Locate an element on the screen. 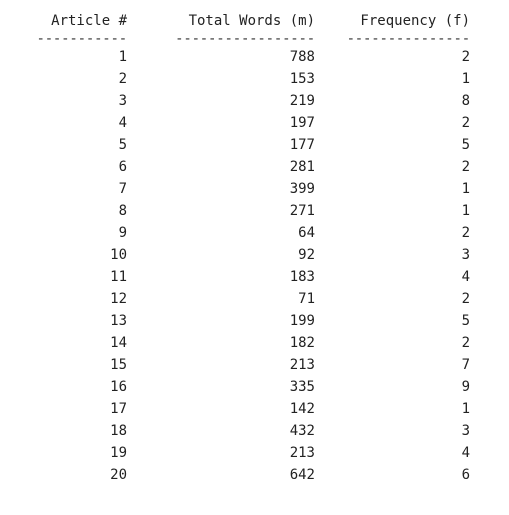 Image resolution: width=509 pixels, height=515 pixels. cell-article-number: 7 is located at coordinates (122, 189).